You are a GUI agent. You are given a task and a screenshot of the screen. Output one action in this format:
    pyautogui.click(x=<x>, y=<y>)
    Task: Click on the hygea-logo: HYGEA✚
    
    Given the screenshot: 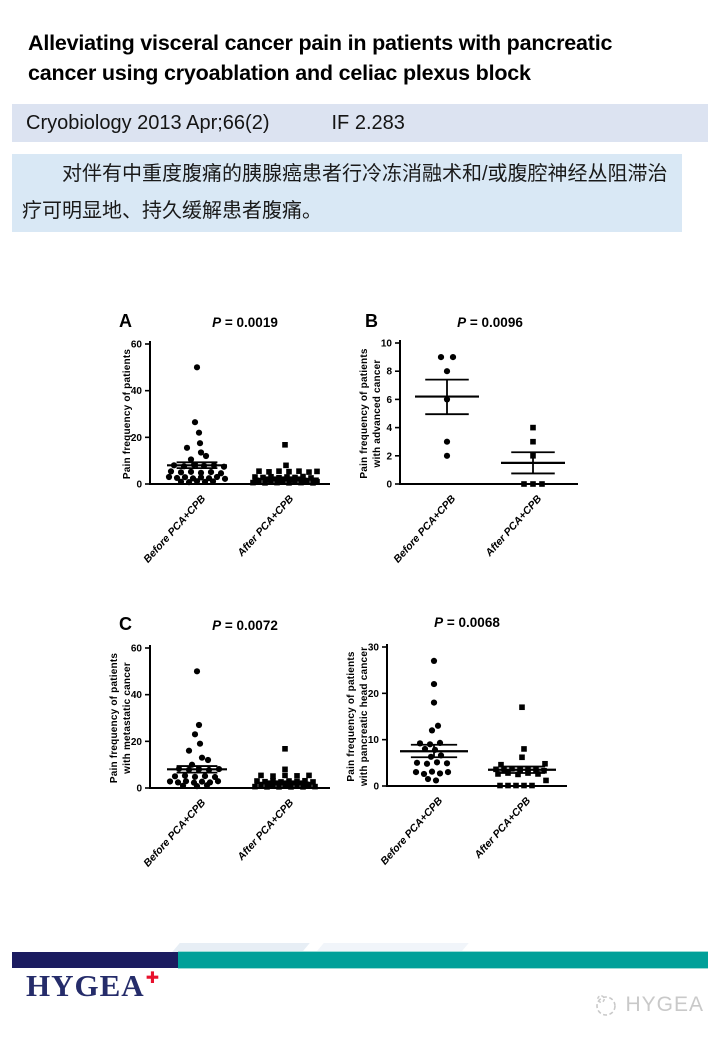 What is the action you would take?
    pyautogui.click(x=92, y=986)
    